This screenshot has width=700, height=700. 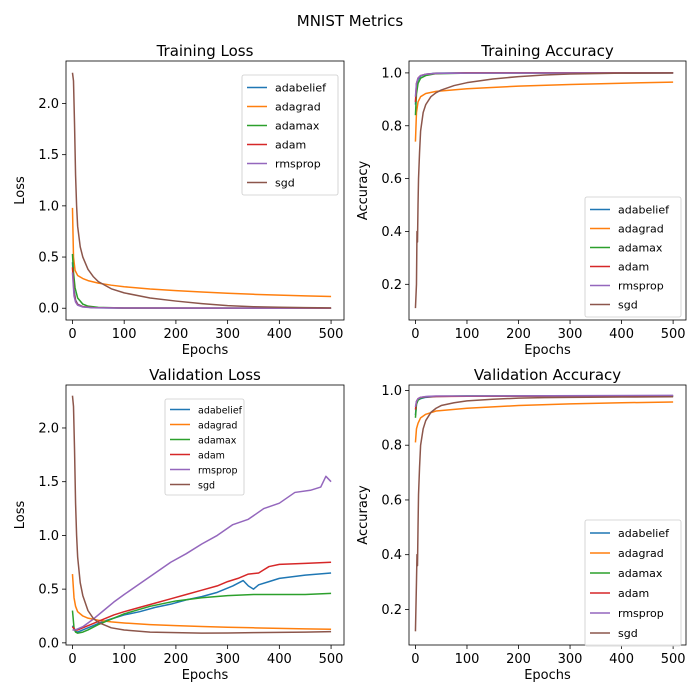 I want to click on chart-title: Training Accuracy, so click(x=547, y=51).